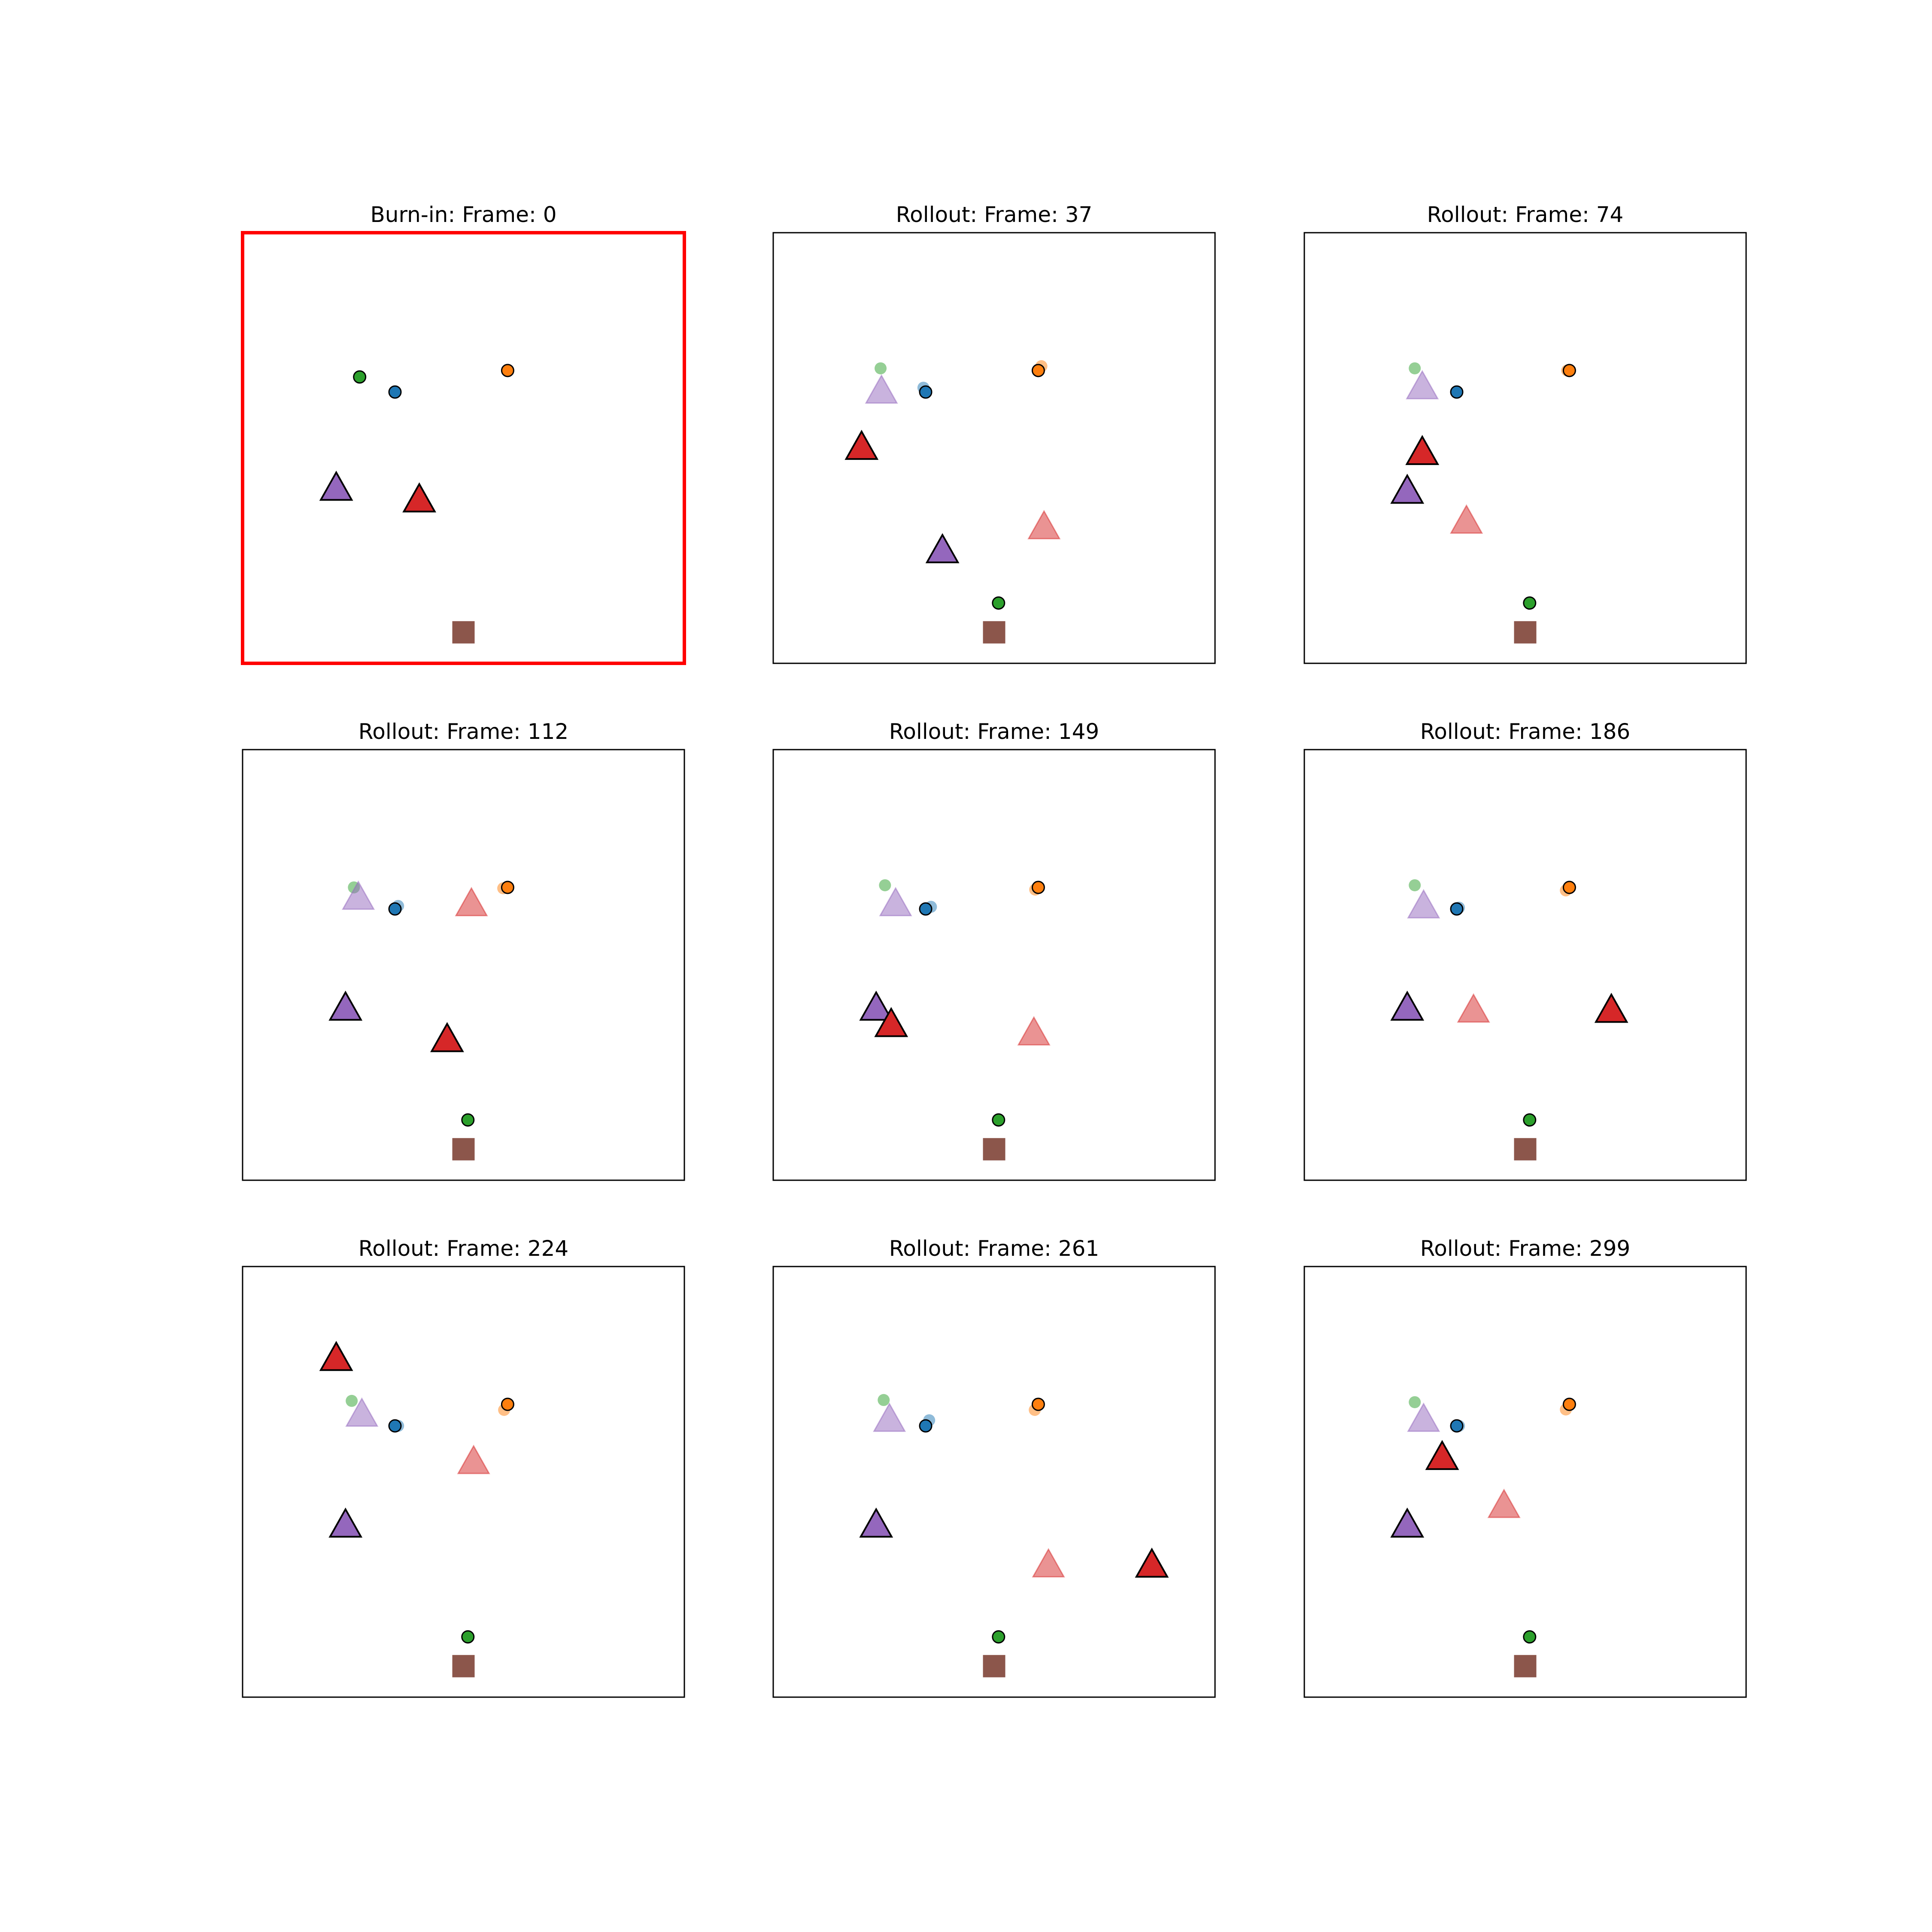  I want to click on panel-title: Rollout: Frame: 299, so click(1525, 1248).